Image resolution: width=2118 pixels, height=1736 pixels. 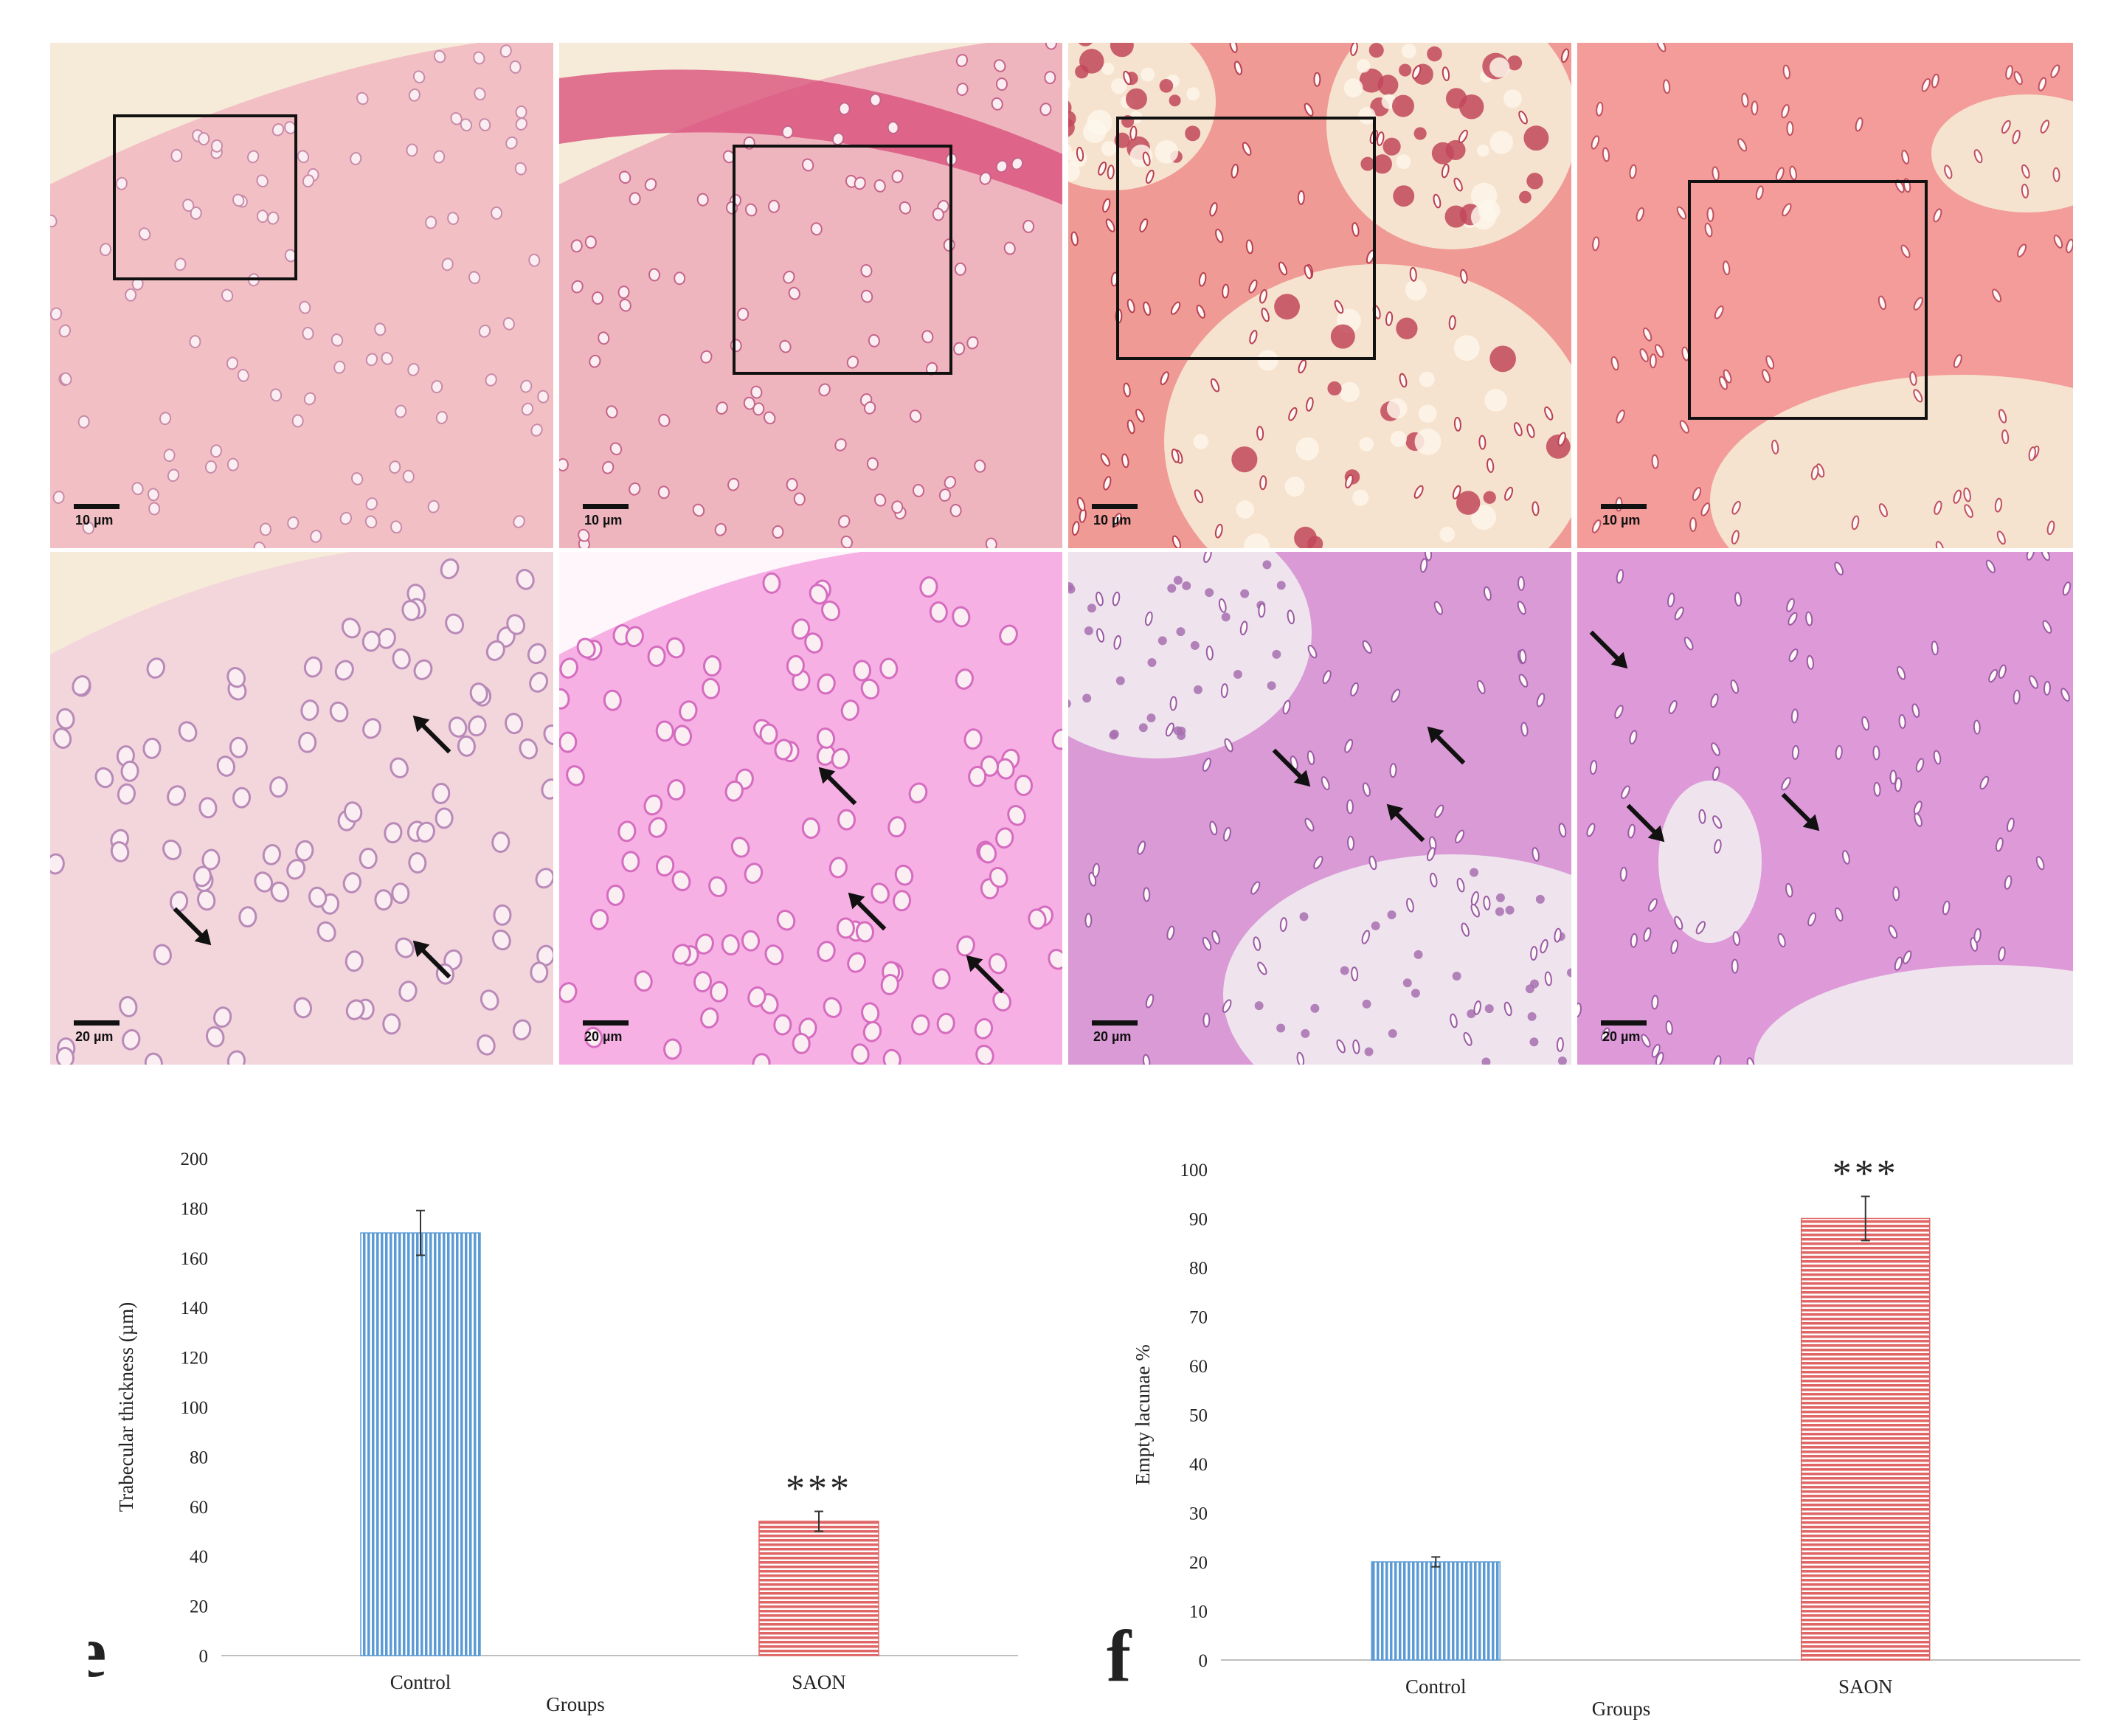 What do you see at coordinates (1198, 1416) in the screenshot?
I see `y-tick-label: 50` at bounding box center [1198, 1416].